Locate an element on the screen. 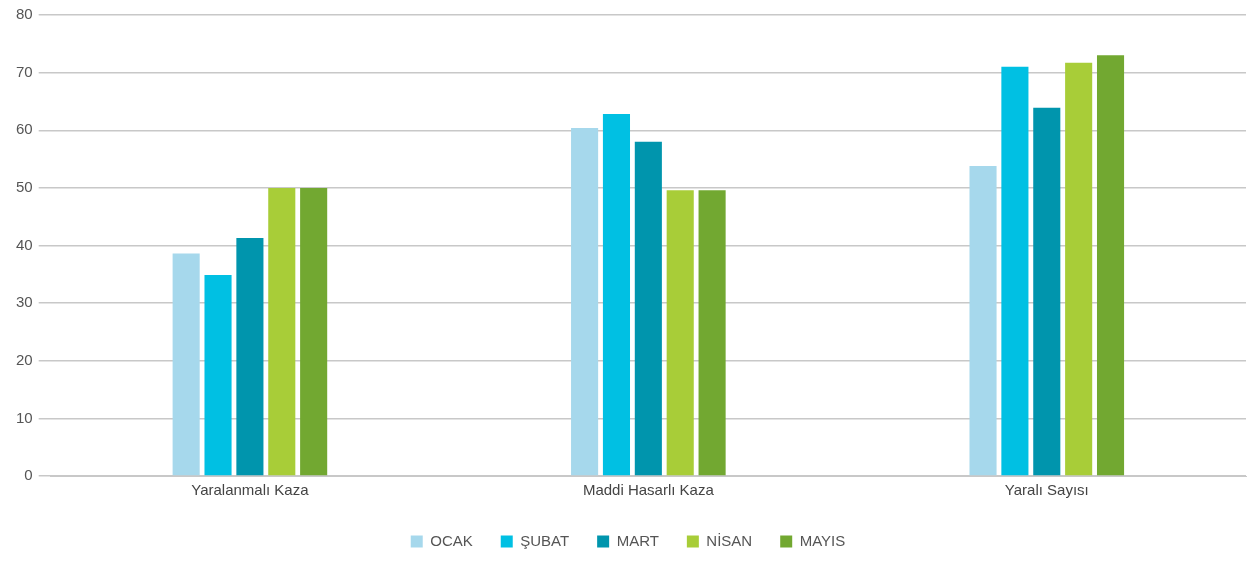 This screenshot has height=569, width=1256. y-tick-label: 20 is located at coordinates (24, 359).